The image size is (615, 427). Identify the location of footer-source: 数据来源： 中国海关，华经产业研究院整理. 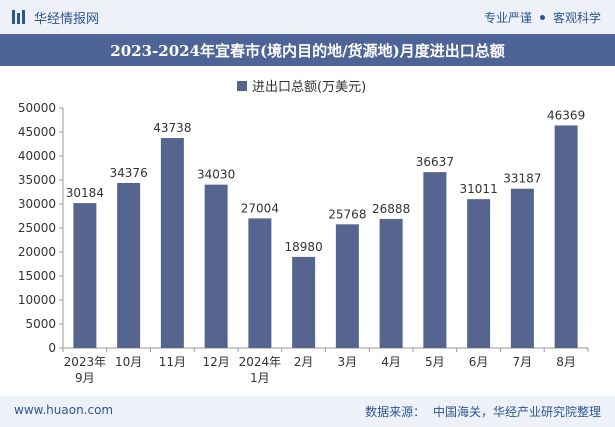
(483, 411).